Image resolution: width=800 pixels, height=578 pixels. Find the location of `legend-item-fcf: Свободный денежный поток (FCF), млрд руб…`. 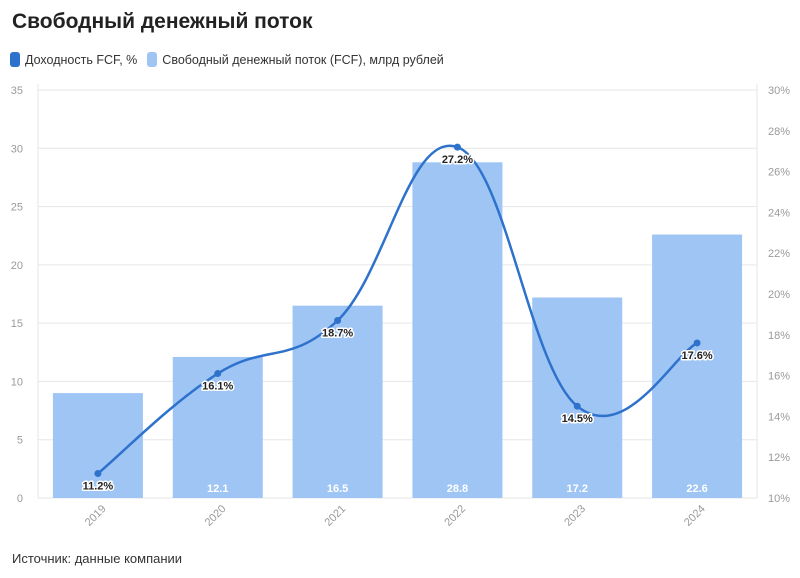

legend-item-fcf: Свободный денежный поток (FCF), млрд руб… is located at coordinates (295, 59).